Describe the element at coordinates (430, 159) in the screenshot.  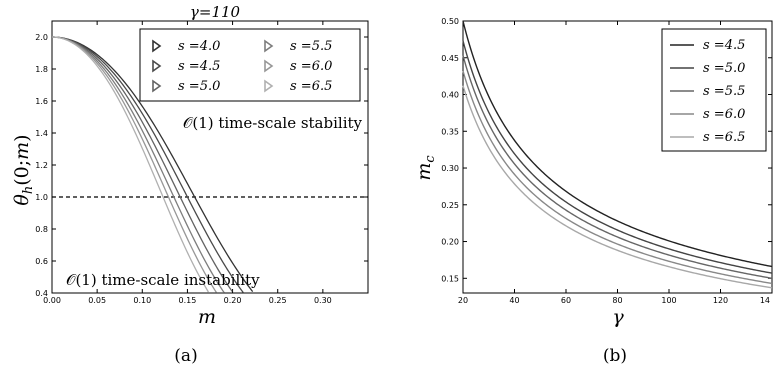
I see `ylabel-sub-c: c` at that location.